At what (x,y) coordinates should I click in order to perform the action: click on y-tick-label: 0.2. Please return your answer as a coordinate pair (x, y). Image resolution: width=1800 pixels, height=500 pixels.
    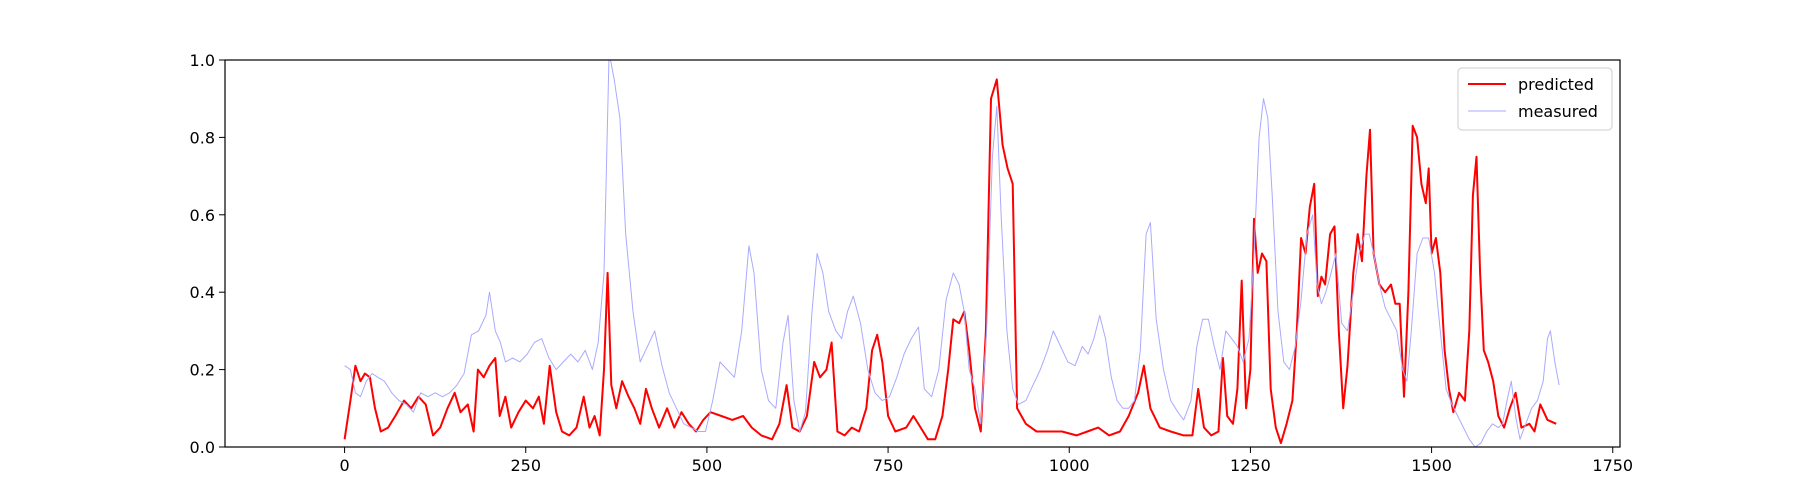
    Looking at the image, I should click on (202, 370).